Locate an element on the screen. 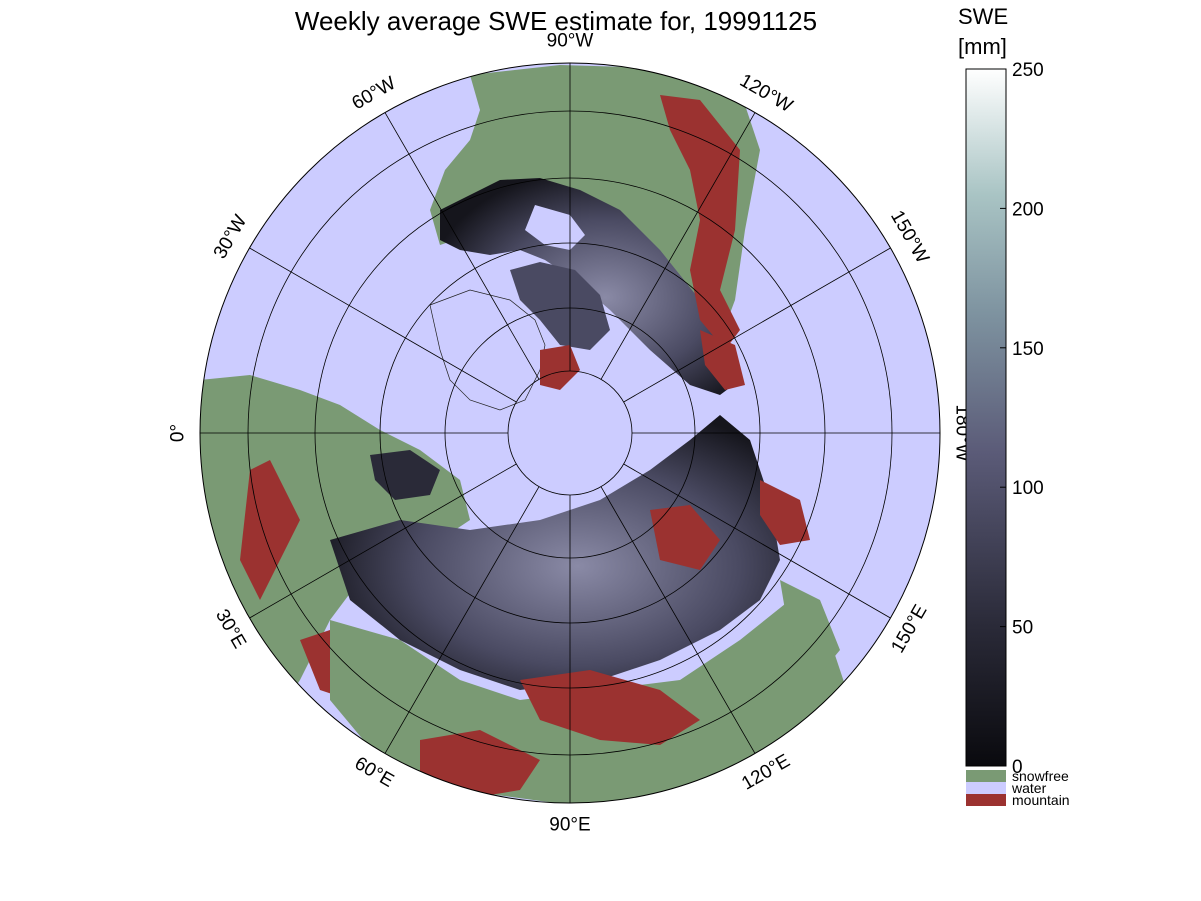  colorbar-title-line2: [mm] is located at coordinates (982, 46).